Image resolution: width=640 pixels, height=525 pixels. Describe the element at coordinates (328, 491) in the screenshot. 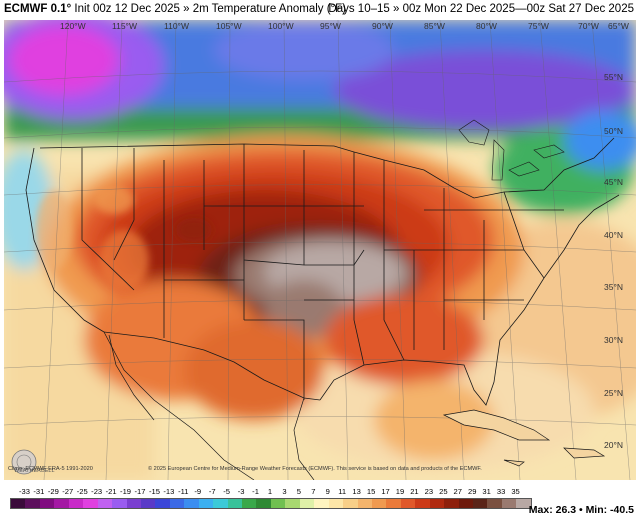

I see `legend-tick-label: 9` at that location.